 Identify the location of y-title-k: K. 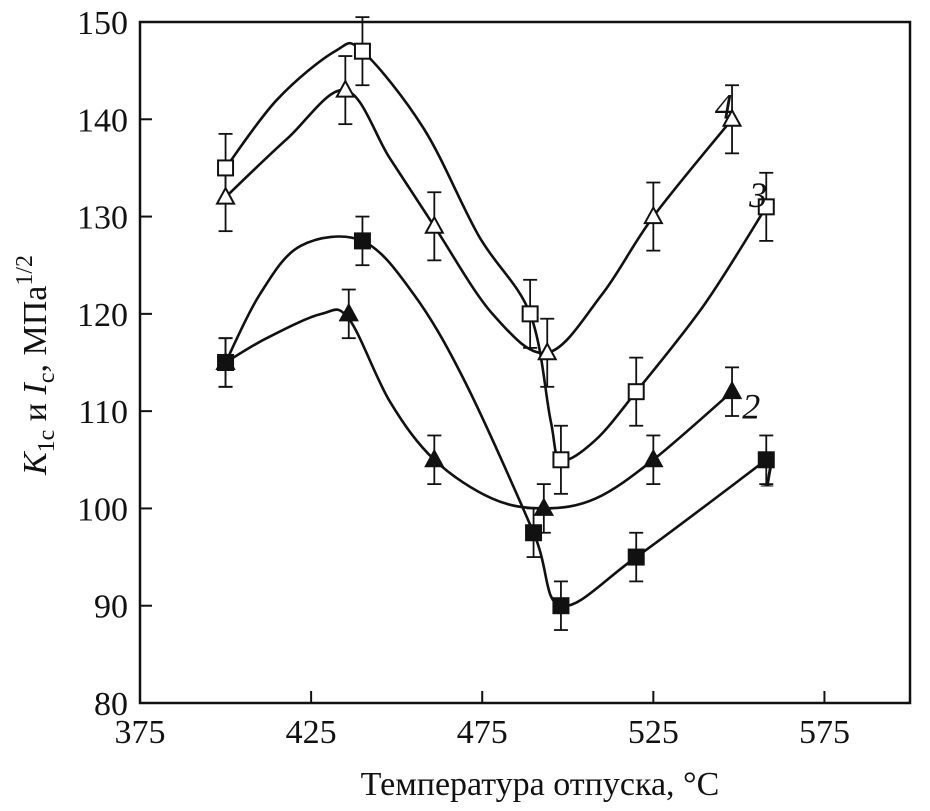
(35, 463).